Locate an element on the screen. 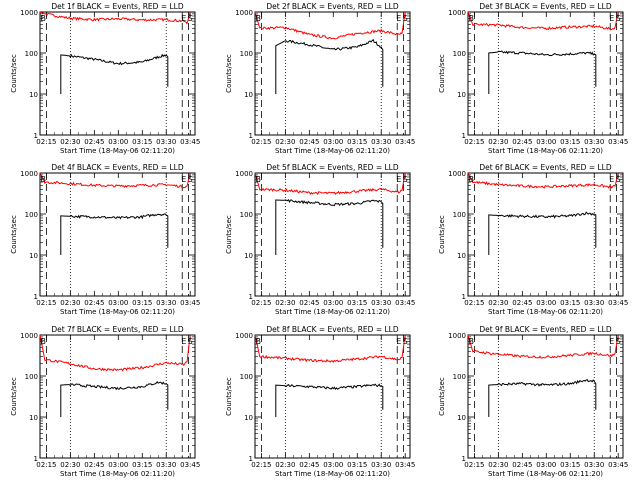 Image resolution: width=640 pixels, height=480 pixels. x-tick-label: 03:00 is located at coordinates (333, 303).